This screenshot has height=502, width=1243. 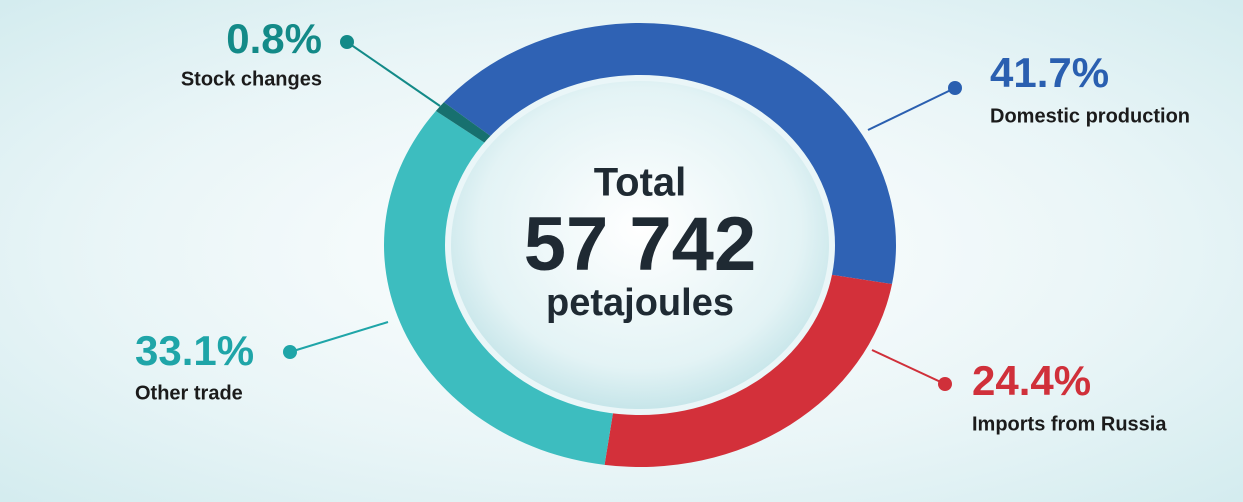 I want to click on center-text: petajoules, so click(x=640, y=303).